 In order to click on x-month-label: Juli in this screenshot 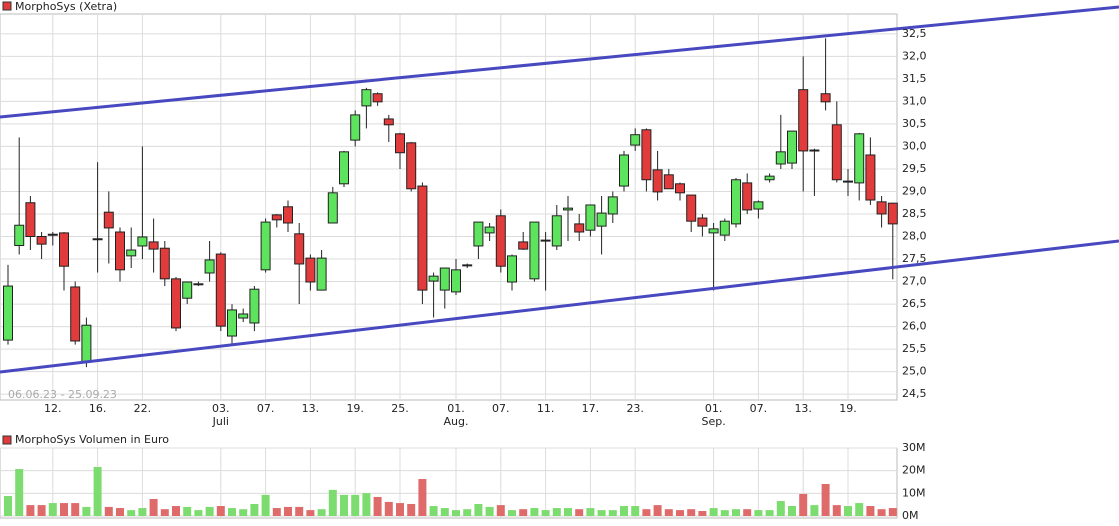, I will do `click(220, 421)`.